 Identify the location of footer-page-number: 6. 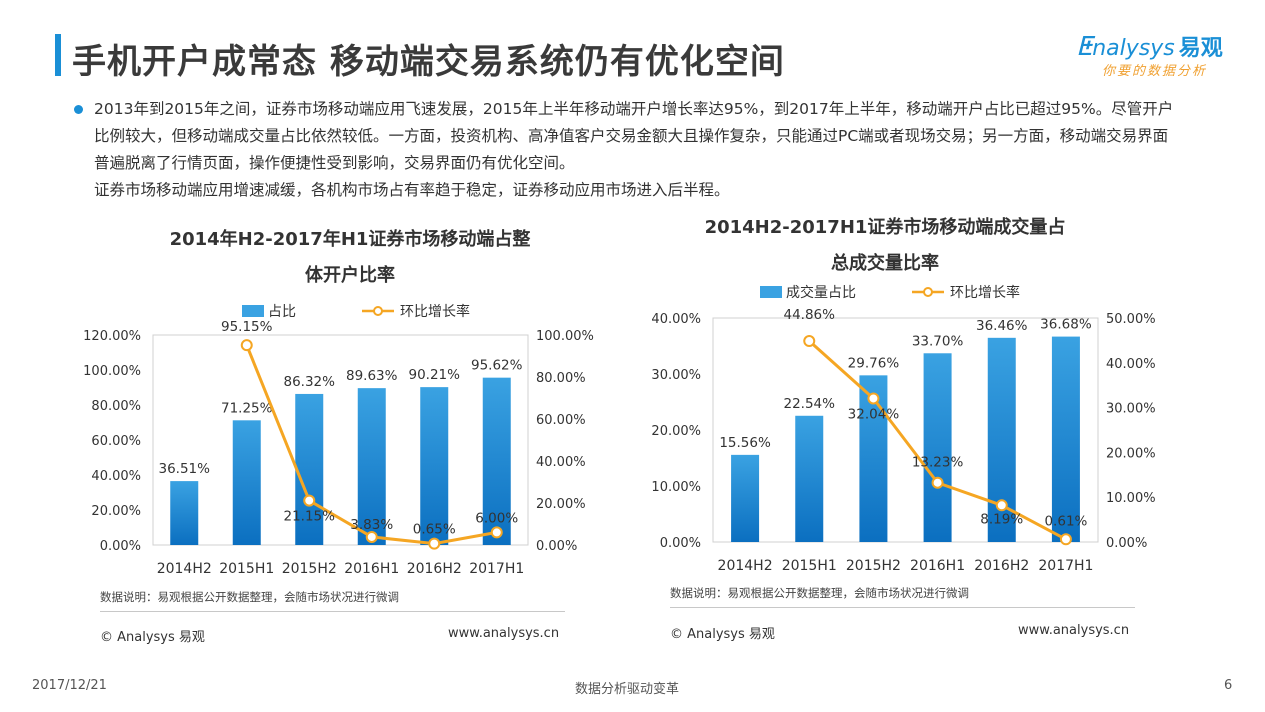
(1228, 685).